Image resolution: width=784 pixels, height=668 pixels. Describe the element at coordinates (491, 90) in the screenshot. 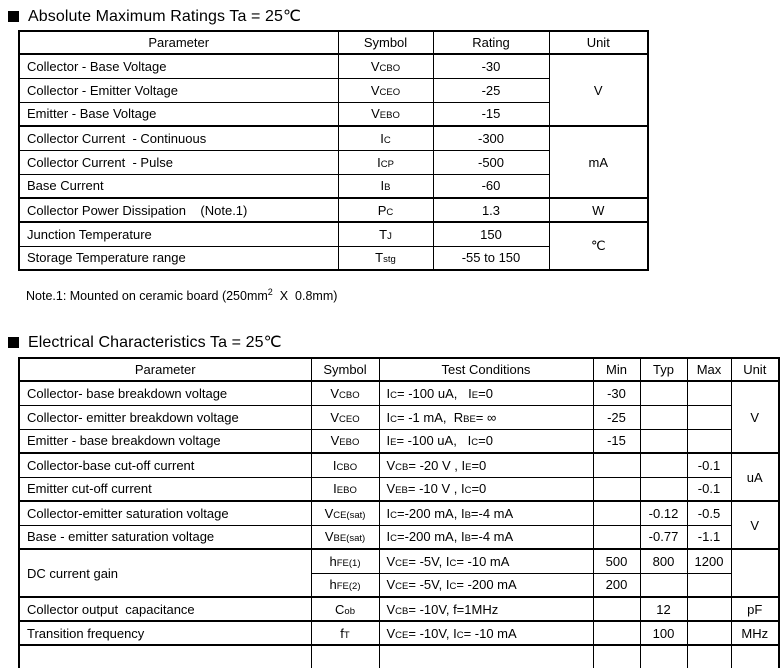

I see `rating-cell: -25` at that location.